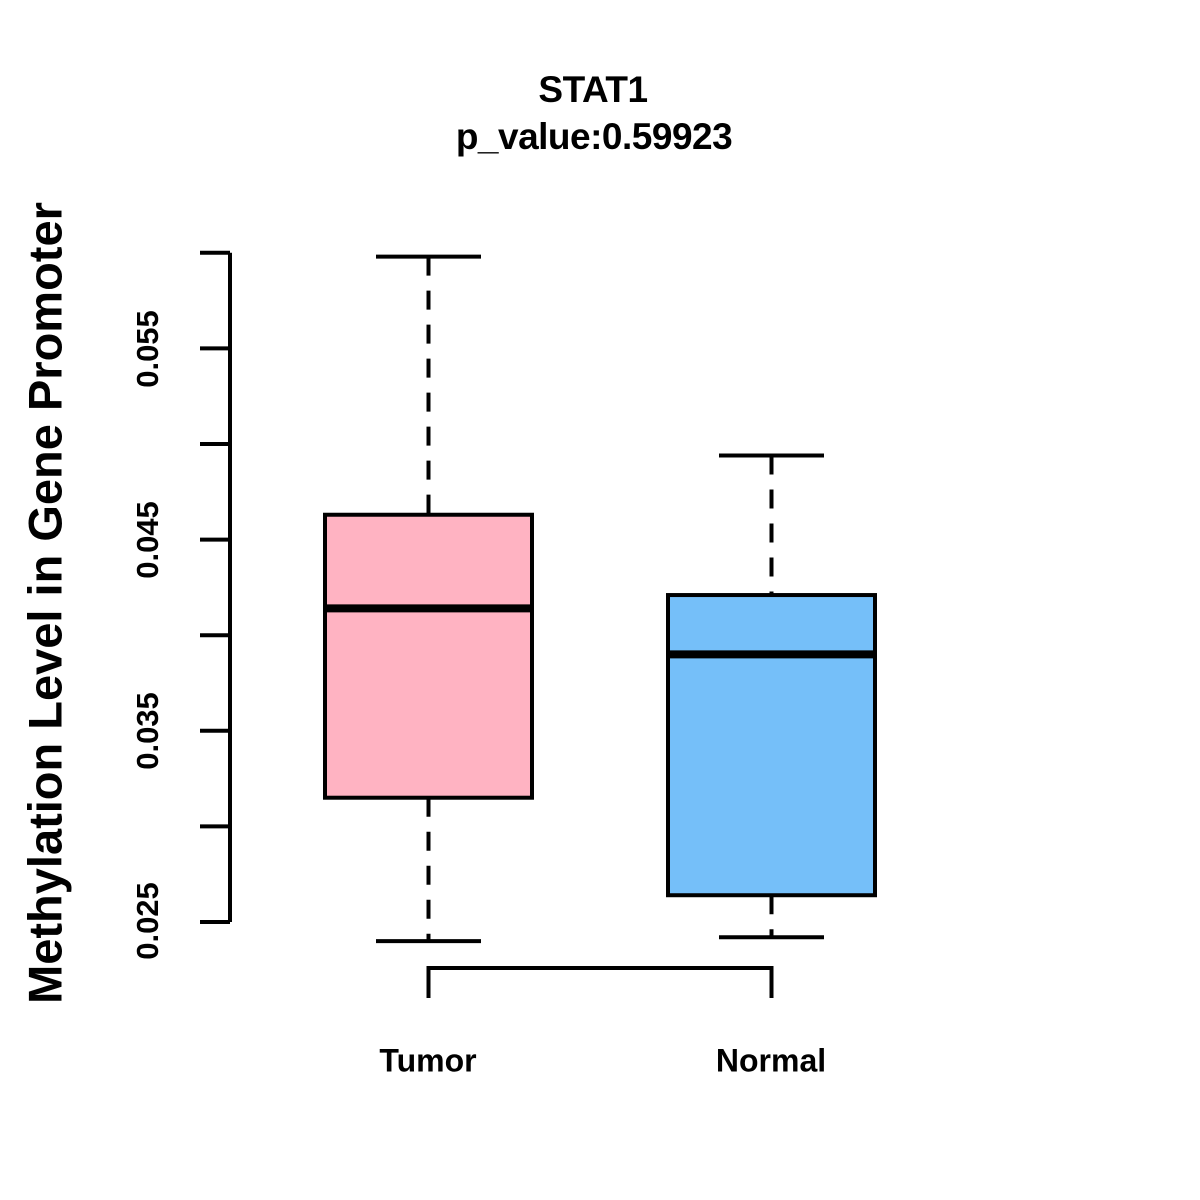 This screenshot has height=1200, width=1200. Describe the element at coordinates (428, 656) in the screenshot. I see `tumor-iqr-rect` at that location.